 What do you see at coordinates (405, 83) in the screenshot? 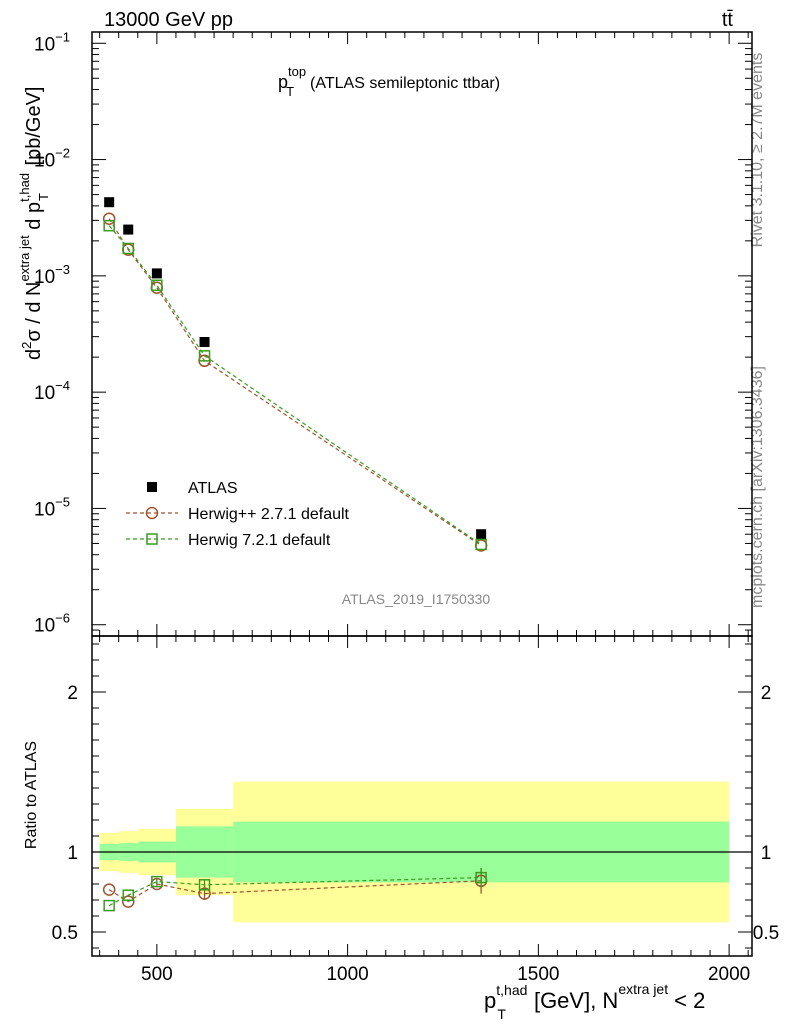
I see `title-rest: (ATLAS semileptonic ttbar)` at bounding box center [405, 83].